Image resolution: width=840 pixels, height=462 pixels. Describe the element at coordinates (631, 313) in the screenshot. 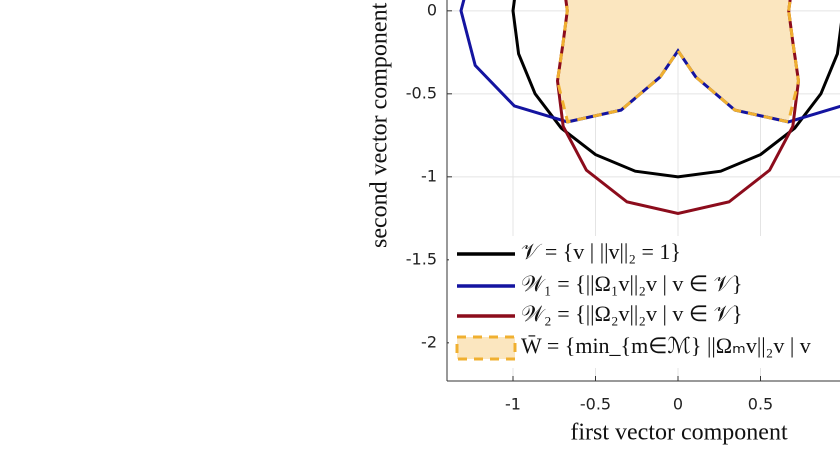

I see `legend-label: 𝒲₂ = {||Ω₂v||₂v | v ∈ 𝒱}` at that location.